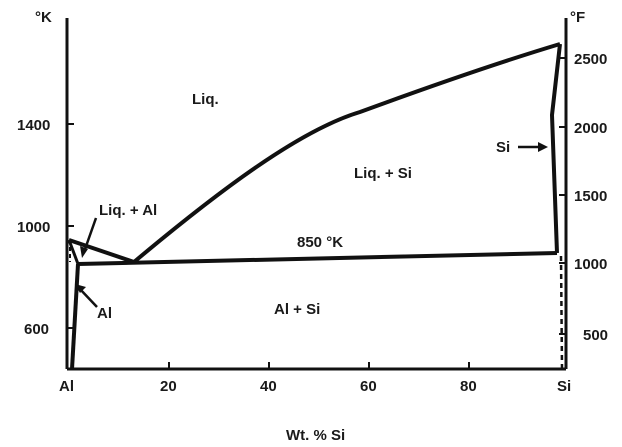 The image size is (622, 447). What do you see at coordinates (66, 386) in the screenshot?
I see `x-tick-label-al: Al` at bounding box center [66, 386].